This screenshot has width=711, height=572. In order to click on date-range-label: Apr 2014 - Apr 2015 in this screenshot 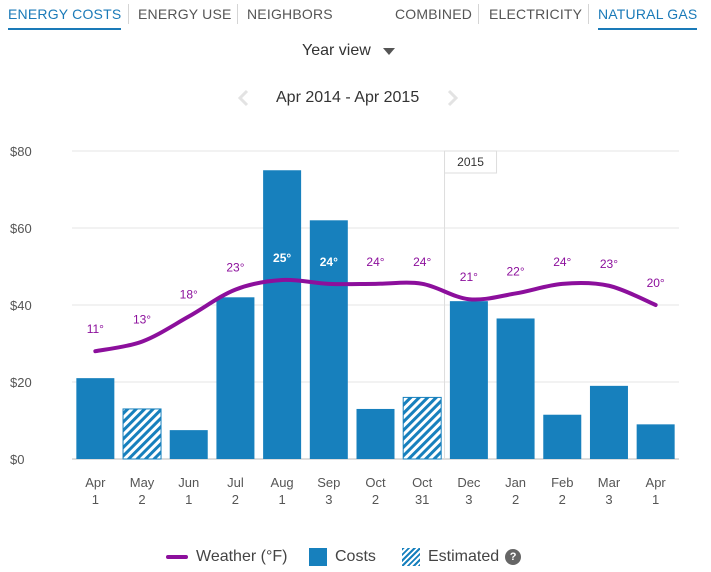, I will do `click(348, 97)`.